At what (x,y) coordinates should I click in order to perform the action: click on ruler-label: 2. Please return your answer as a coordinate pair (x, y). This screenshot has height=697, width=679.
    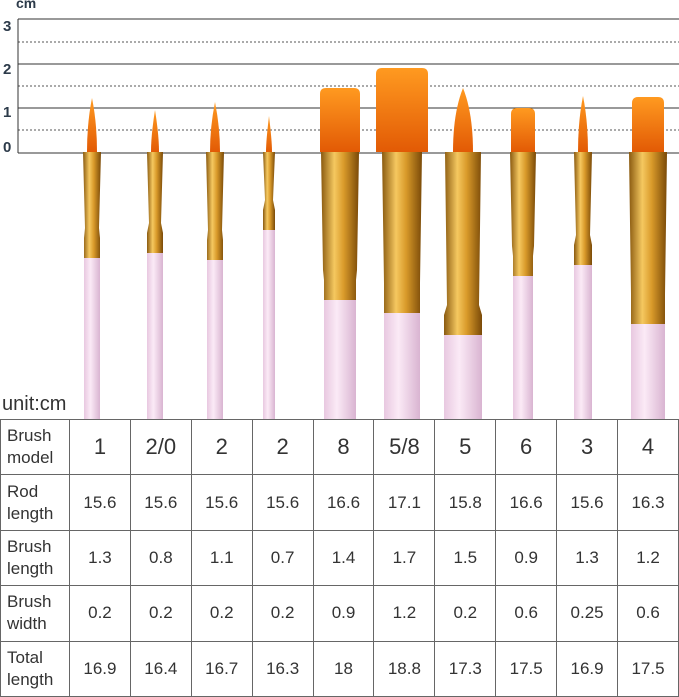
    Looking at the image, I should click on (7, 69).